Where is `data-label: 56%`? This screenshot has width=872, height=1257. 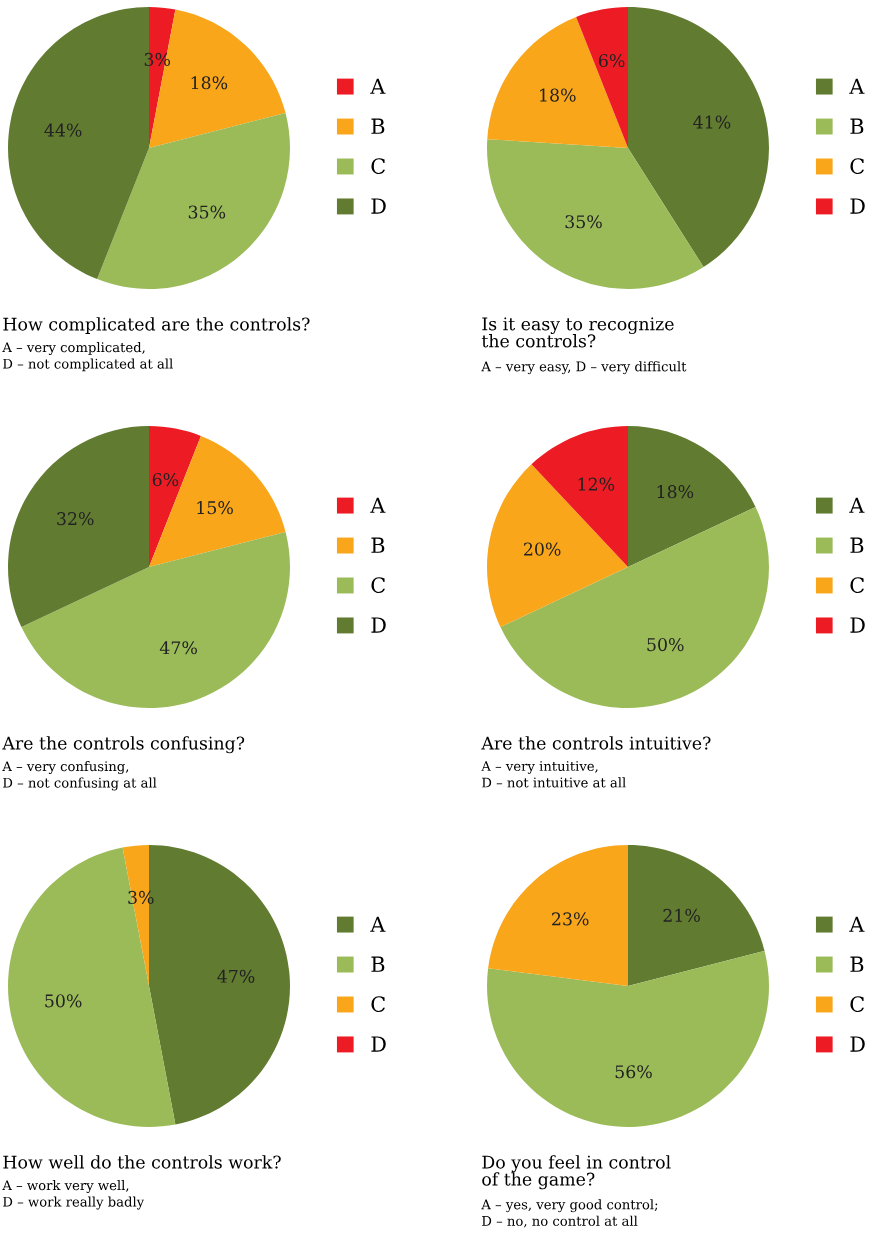
data-label: 56% is located at coordinates (633, 1072).